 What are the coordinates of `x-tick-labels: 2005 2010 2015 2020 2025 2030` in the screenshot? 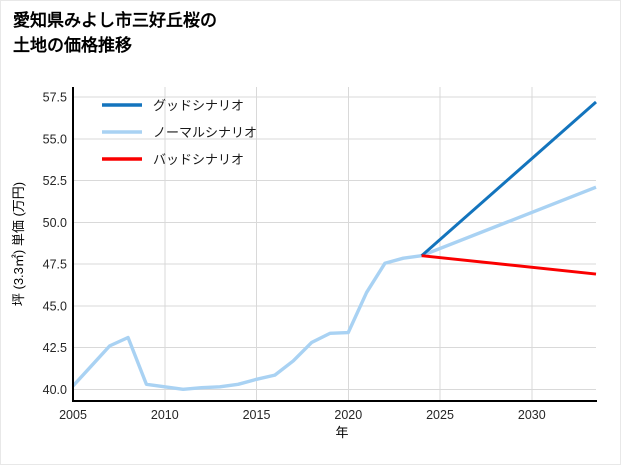 It's located at (302, 415).